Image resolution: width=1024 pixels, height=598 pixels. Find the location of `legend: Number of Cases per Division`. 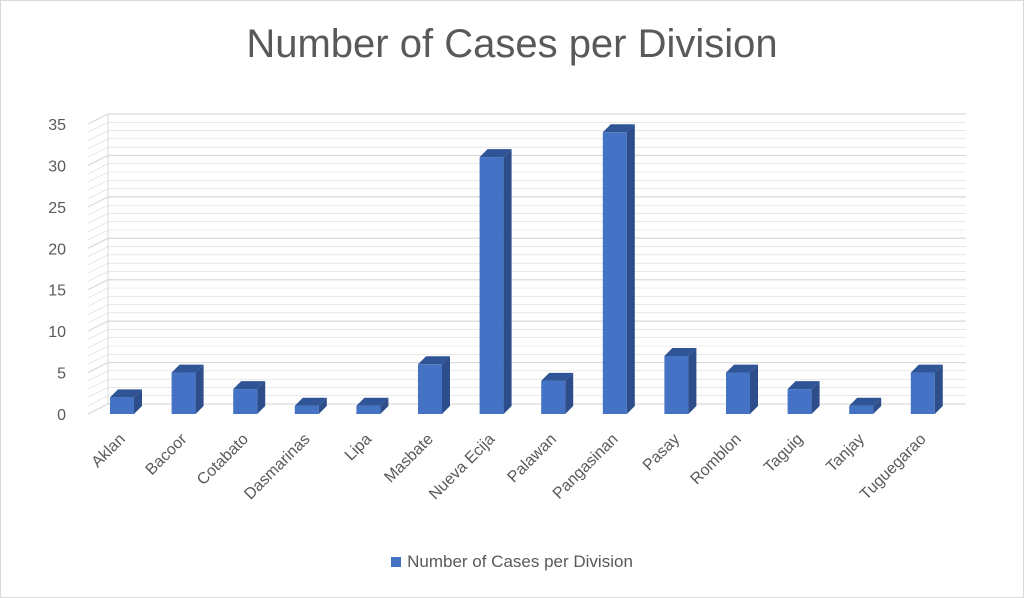

legend: Number of Cases per Division is located at coordinates (512, 562).